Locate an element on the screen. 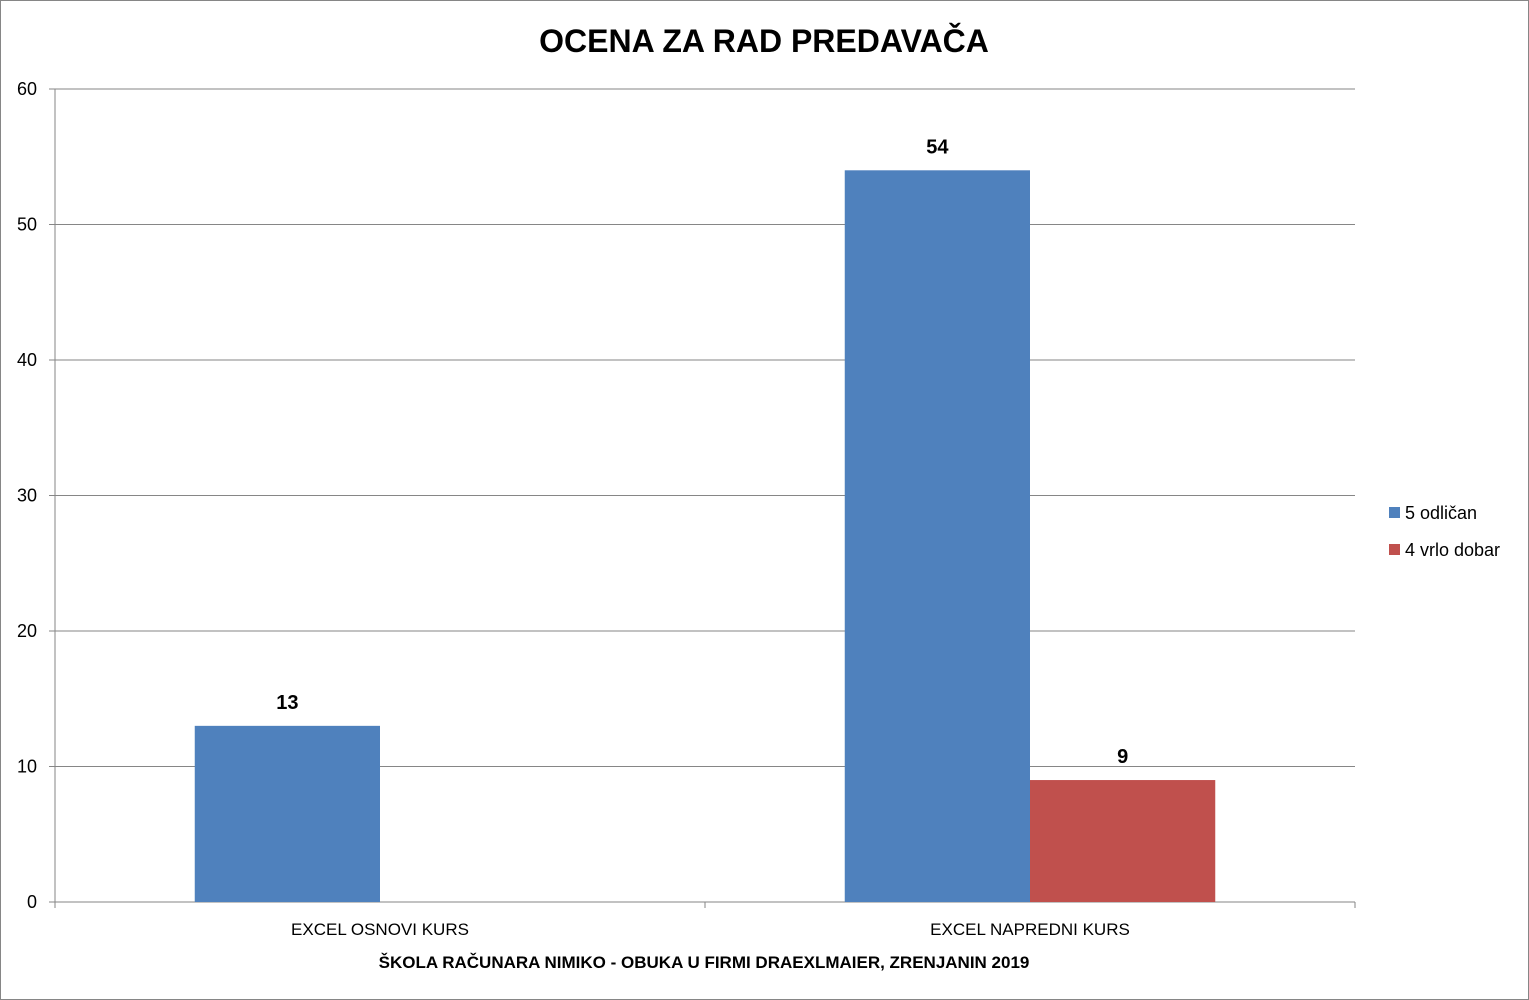 The height and width of the screenshot is (1000, 1529). data-label: 9 is located at coordinates (1122, 757).